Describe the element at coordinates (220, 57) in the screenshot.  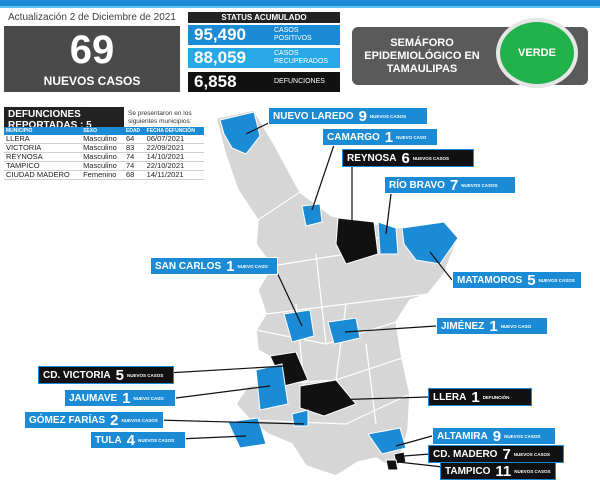
I see `stat-recovered-value: 88,059` at that location.